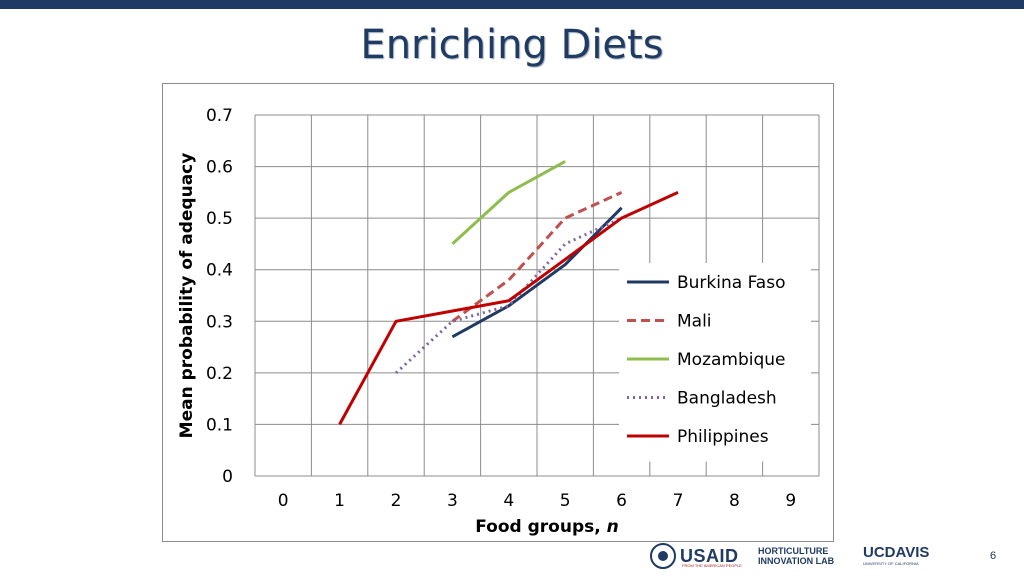 The height and width of the screenshot is (576, 1024). What do you see at coordinates (219, 271) in the screenshot?
I see `y-tick-label: 0.4` at bounding box center [219, 271].